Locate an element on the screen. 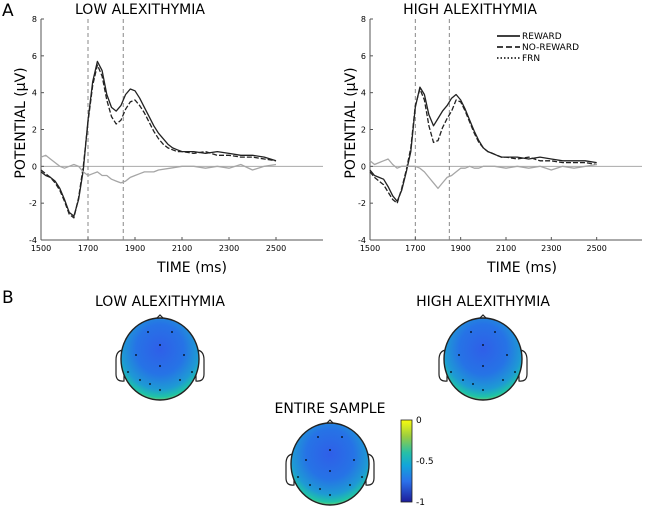 This screenshot has width=650, height=509. panel-label-a: A is located at coordinates (8, 11).